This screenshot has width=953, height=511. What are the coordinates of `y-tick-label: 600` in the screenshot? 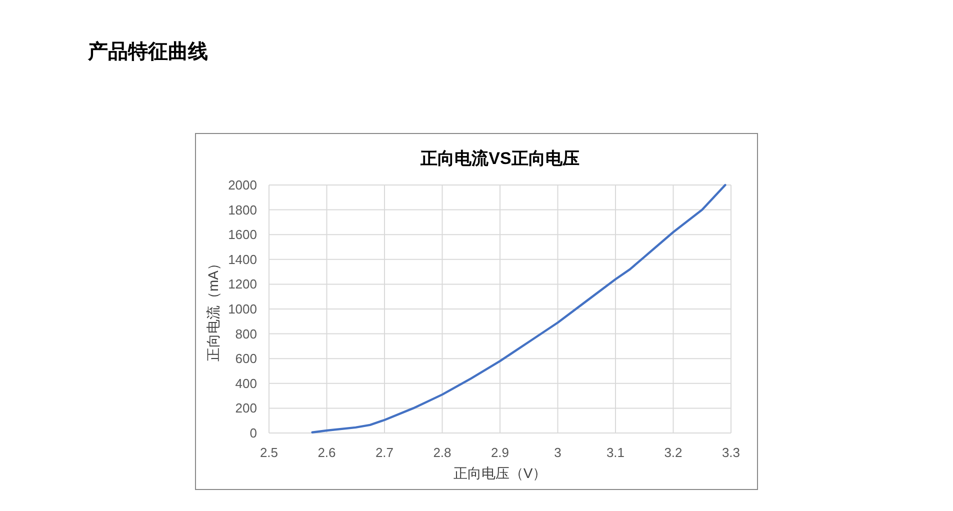 It's located at (246, 358).